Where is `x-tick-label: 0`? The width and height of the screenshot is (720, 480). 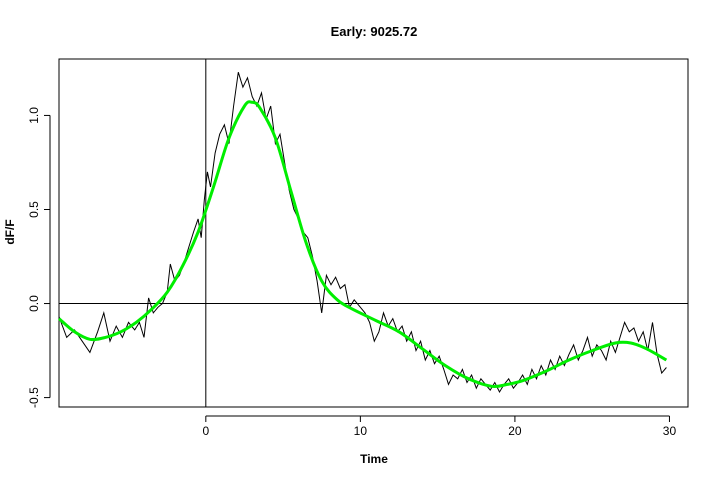
x-tick-label: 0 is located at coordinates (205, 431).